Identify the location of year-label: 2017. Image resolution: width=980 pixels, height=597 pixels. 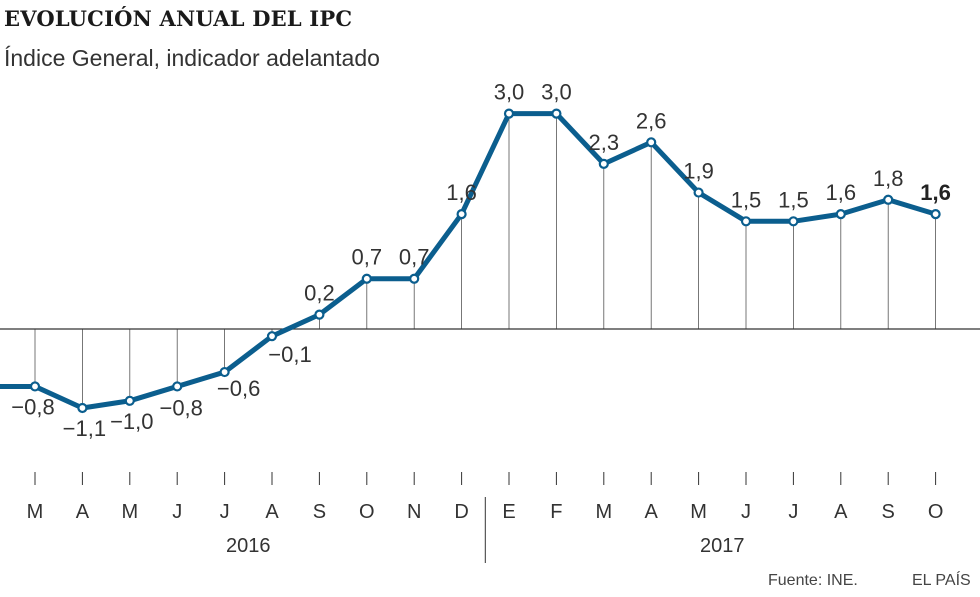
(722, 546).